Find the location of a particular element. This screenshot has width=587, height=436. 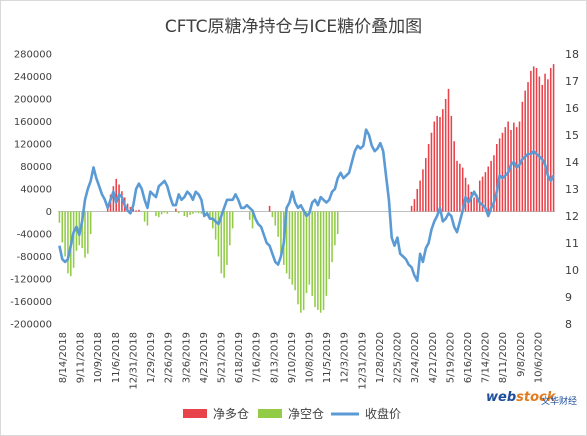

x-axis-tick-label: 12/31/2018 is located at coordinates (133, 361).